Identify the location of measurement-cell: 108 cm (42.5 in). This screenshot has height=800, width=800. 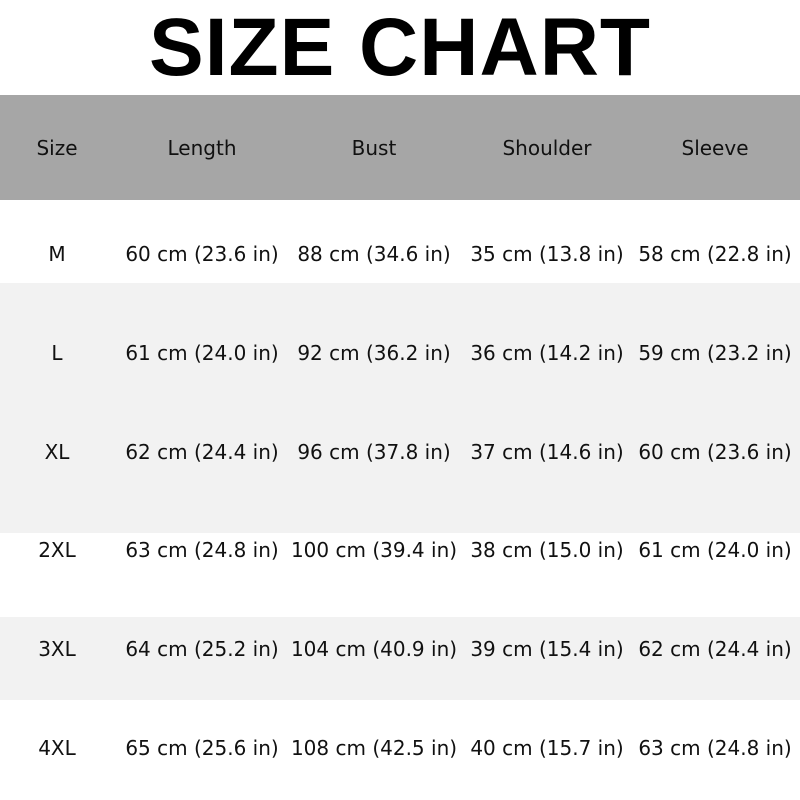
(374, 747).